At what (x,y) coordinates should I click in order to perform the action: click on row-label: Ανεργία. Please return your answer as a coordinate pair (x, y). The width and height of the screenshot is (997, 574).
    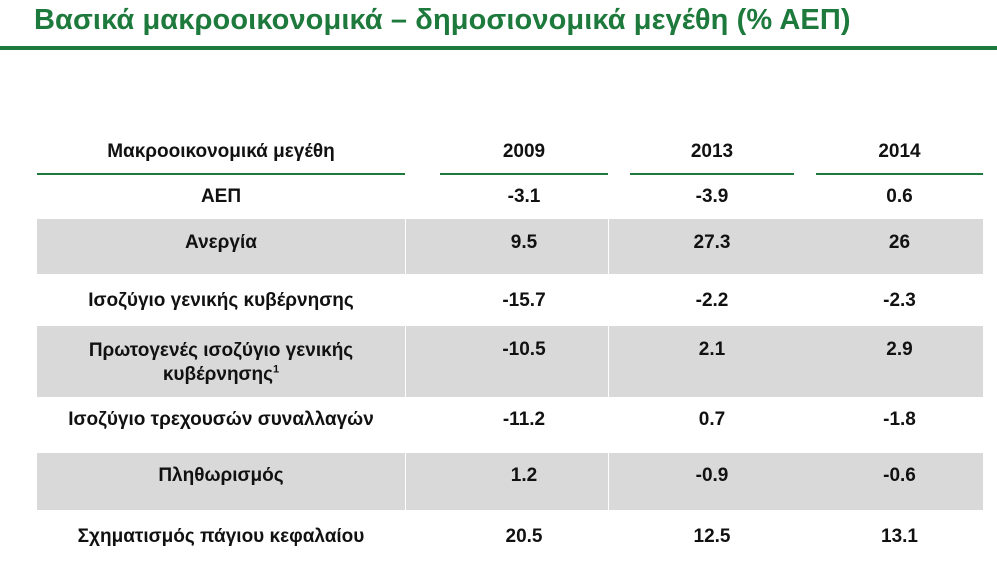
    Looking at the image, I should click on (221, 242).